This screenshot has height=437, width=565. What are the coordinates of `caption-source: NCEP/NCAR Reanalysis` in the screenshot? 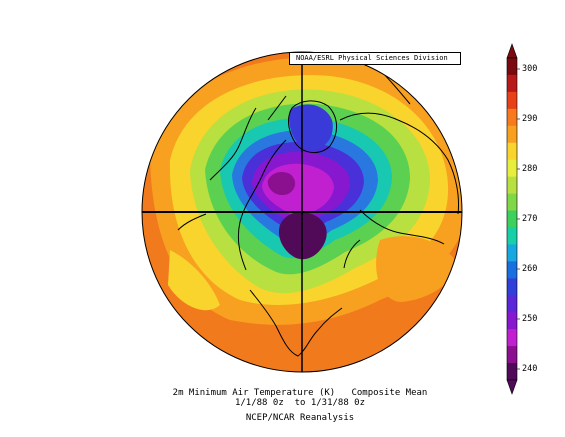 It's located at (300, 418).